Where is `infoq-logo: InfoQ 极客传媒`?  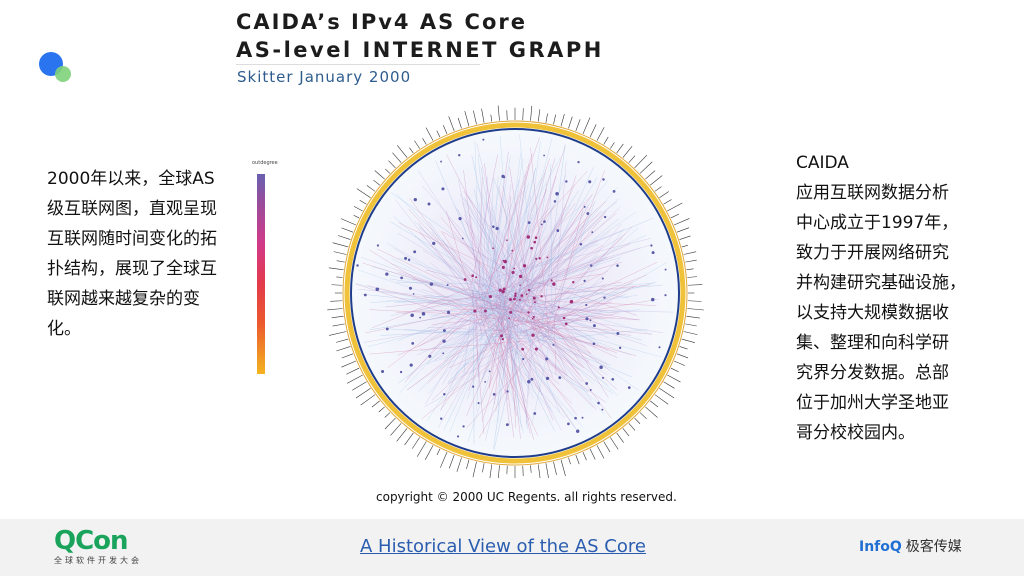 infoq-logo: InfoQ 极客传媒 is located at coordinates (910, 546).